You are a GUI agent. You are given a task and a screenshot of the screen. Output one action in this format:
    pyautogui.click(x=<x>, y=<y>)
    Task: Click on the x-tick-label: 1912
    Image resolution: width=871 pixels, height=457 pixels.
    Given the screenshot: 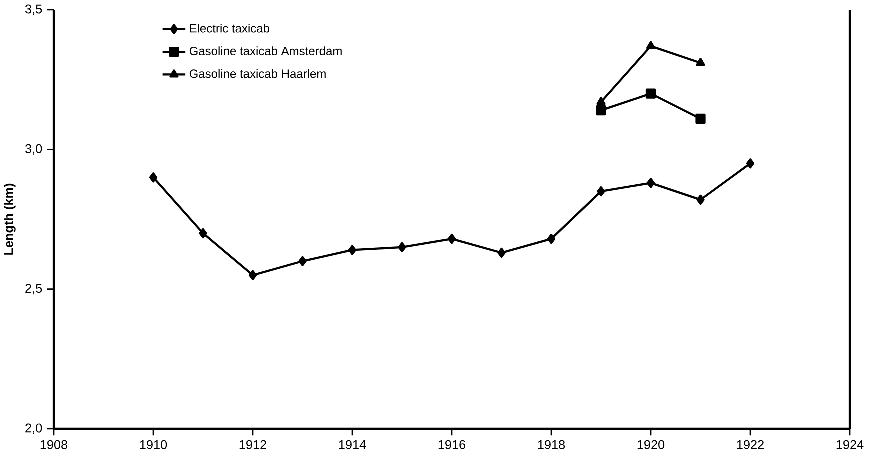 What is the action you would take?
    pyautogui.click(x=253, y=445)
    